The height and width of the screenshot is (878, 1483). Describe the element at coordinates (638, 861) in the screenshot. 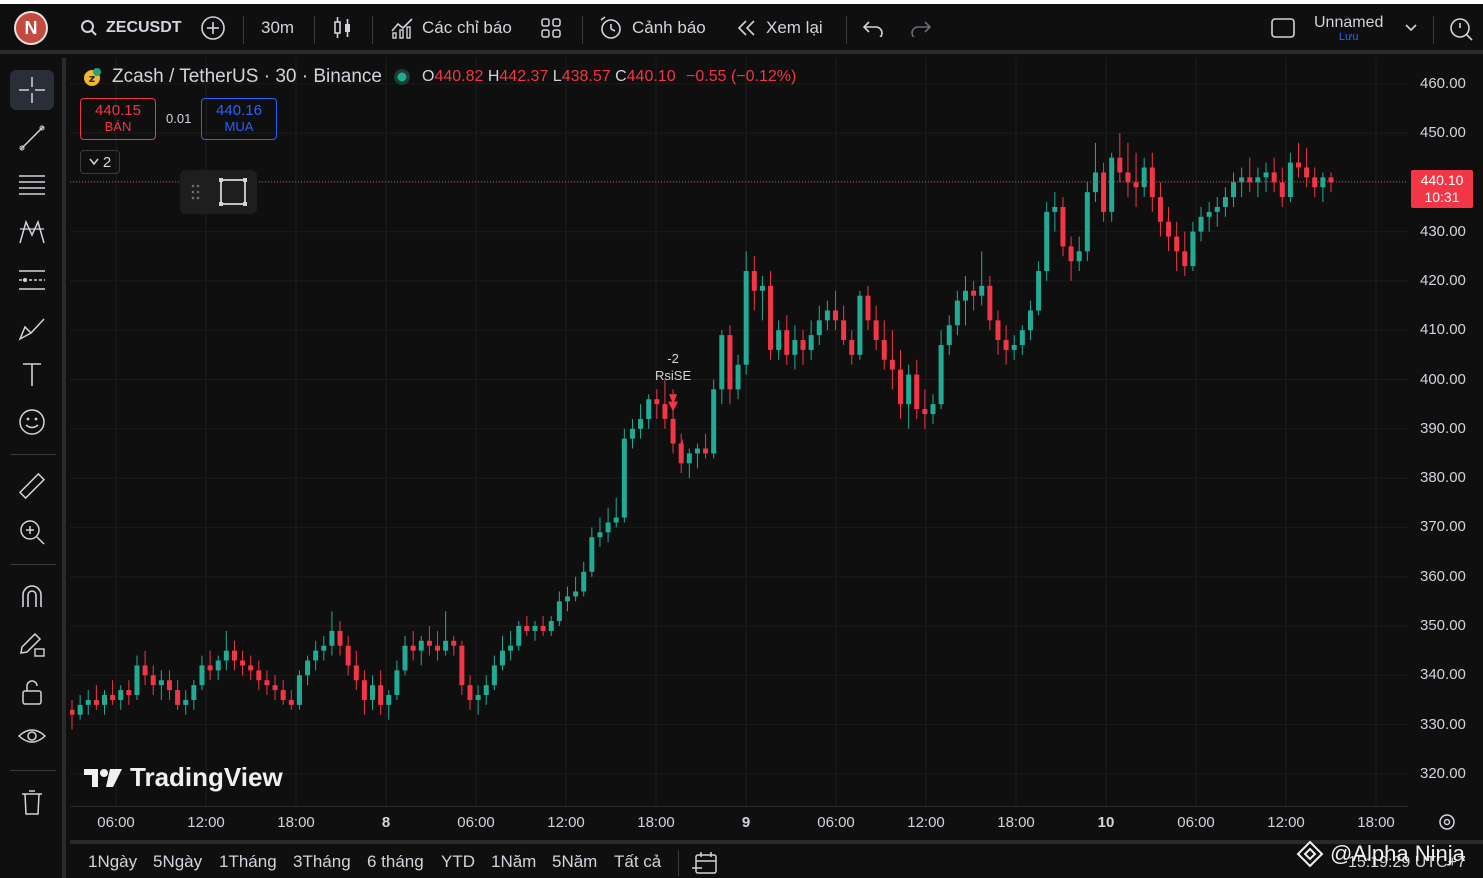

I see `range-button: Tất cả` at that location.